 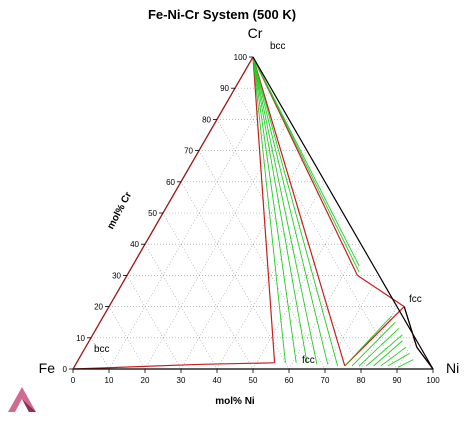 I want to click on tick-label-ni: 60, so click(x=289, y=380).